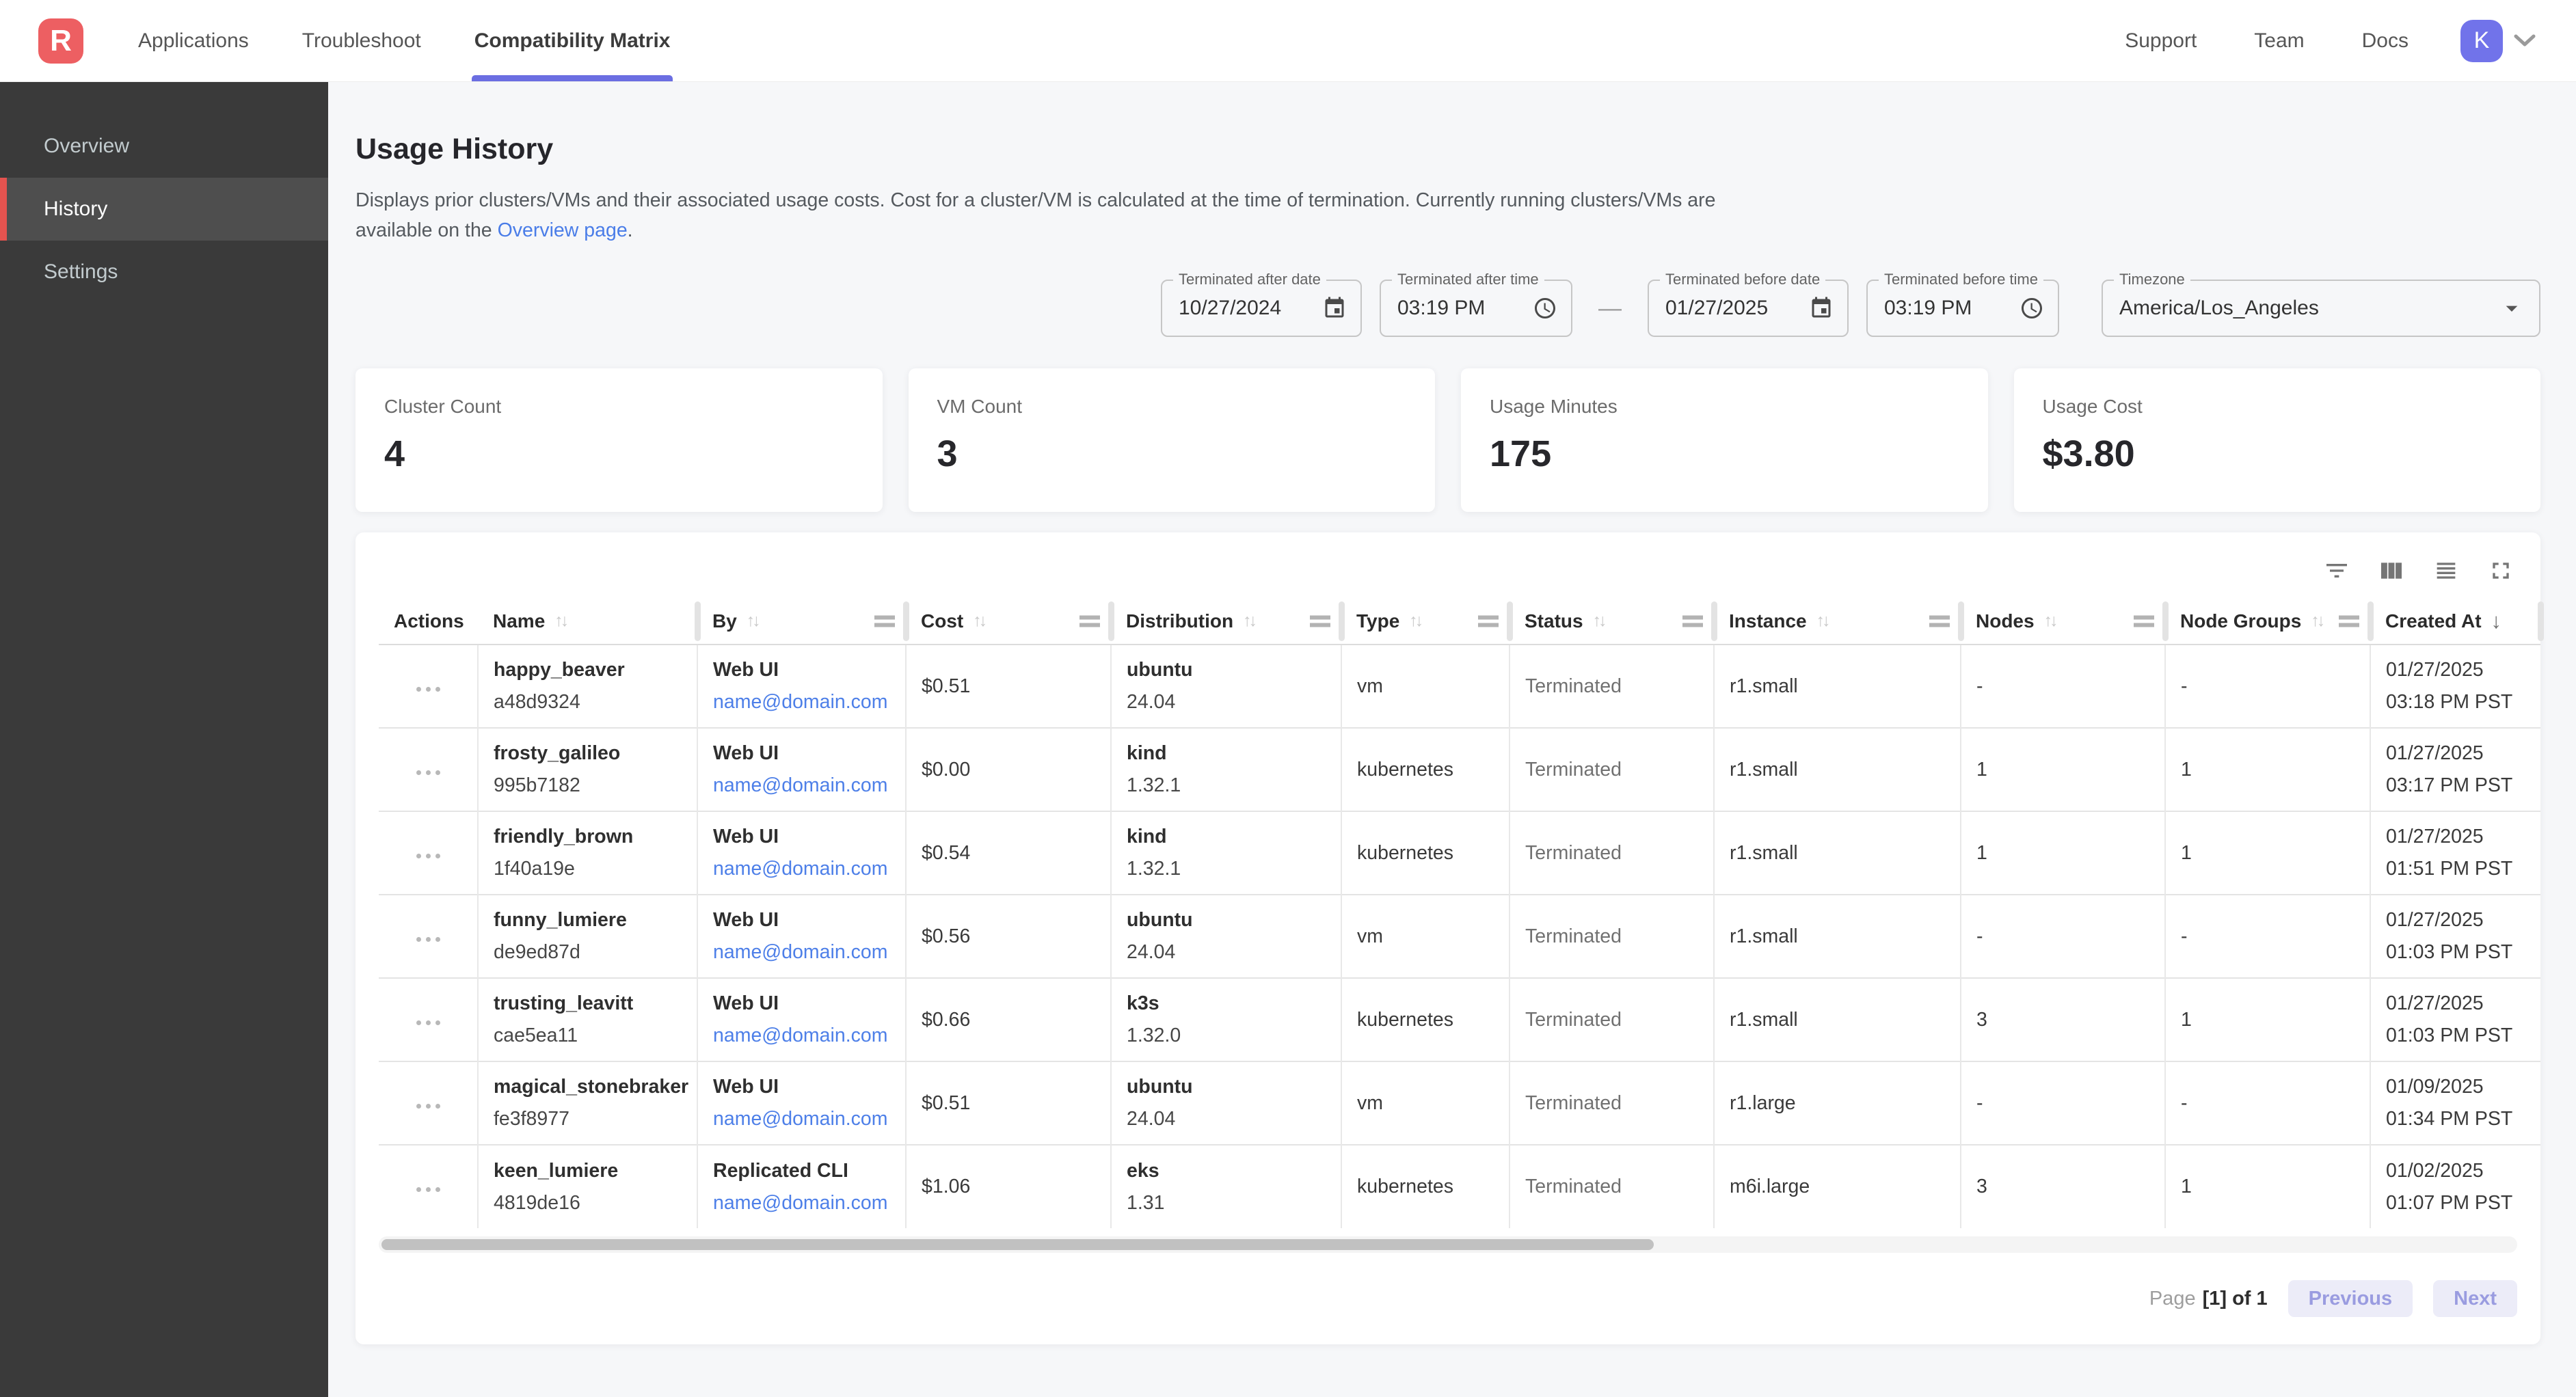 Image resolution: width=2576 pixels, height=1397 pixels. Describe the element at coordinates (164, 739) in the screenshot. I see `sidebar: Overview History Settings` at that location.